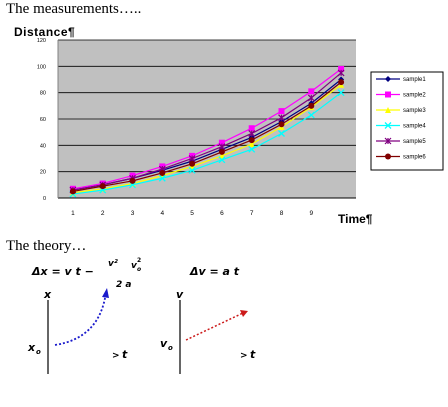 This screenshot has height=407, width=448. Describe the element at coordinates (139, 260) in the screenshot. I see `equation-1-velocity-superscript: 2` at that location.